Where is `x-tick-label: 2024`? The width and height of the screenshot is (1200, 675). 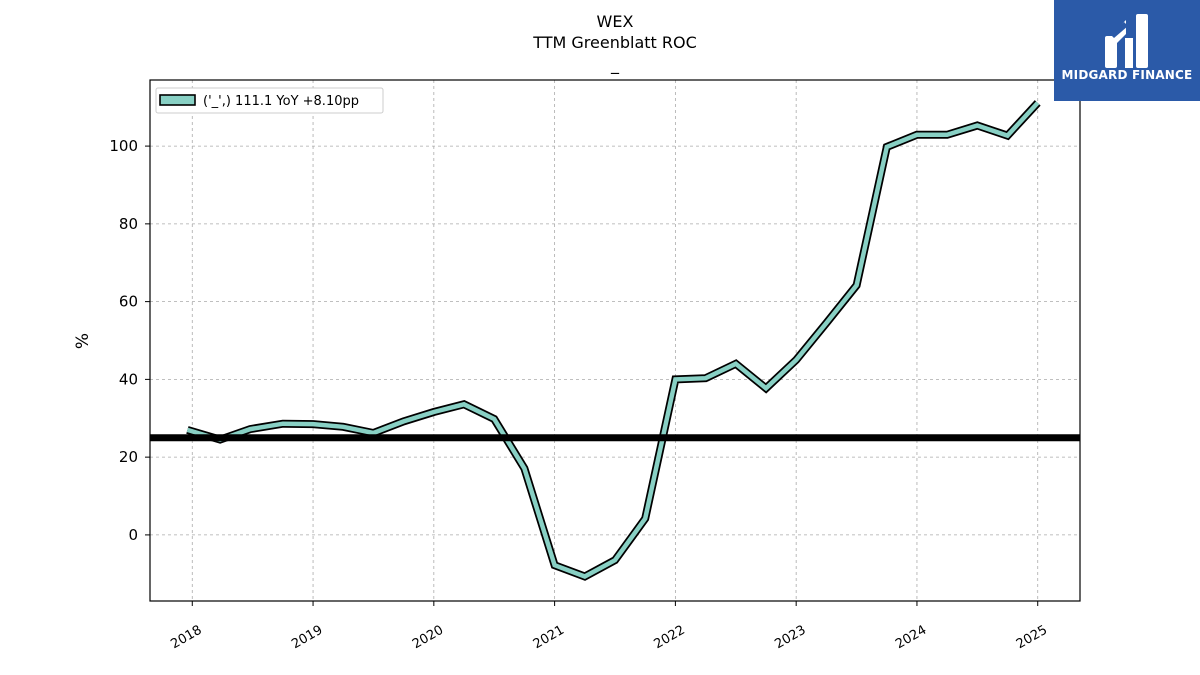 x-tick-label: 2024 is located at coordinates (911, 638).